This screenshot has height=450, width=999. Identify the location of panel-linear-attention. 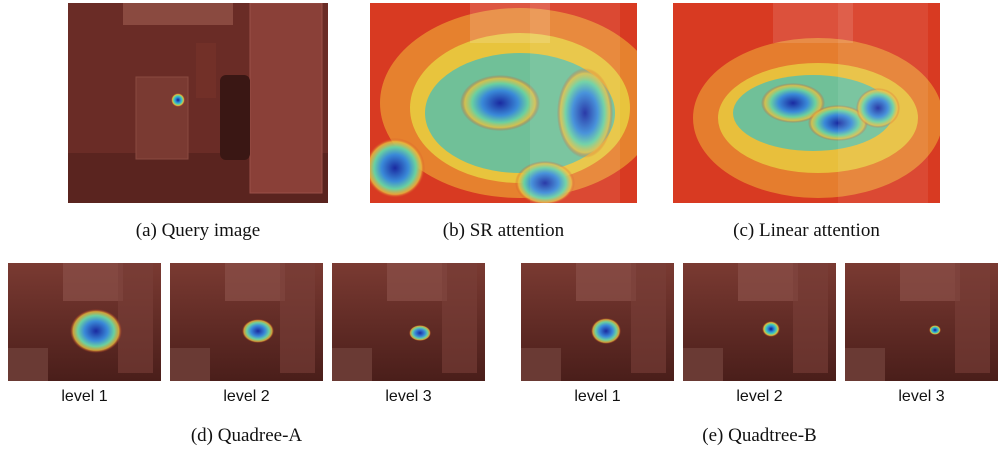
(806, 103).